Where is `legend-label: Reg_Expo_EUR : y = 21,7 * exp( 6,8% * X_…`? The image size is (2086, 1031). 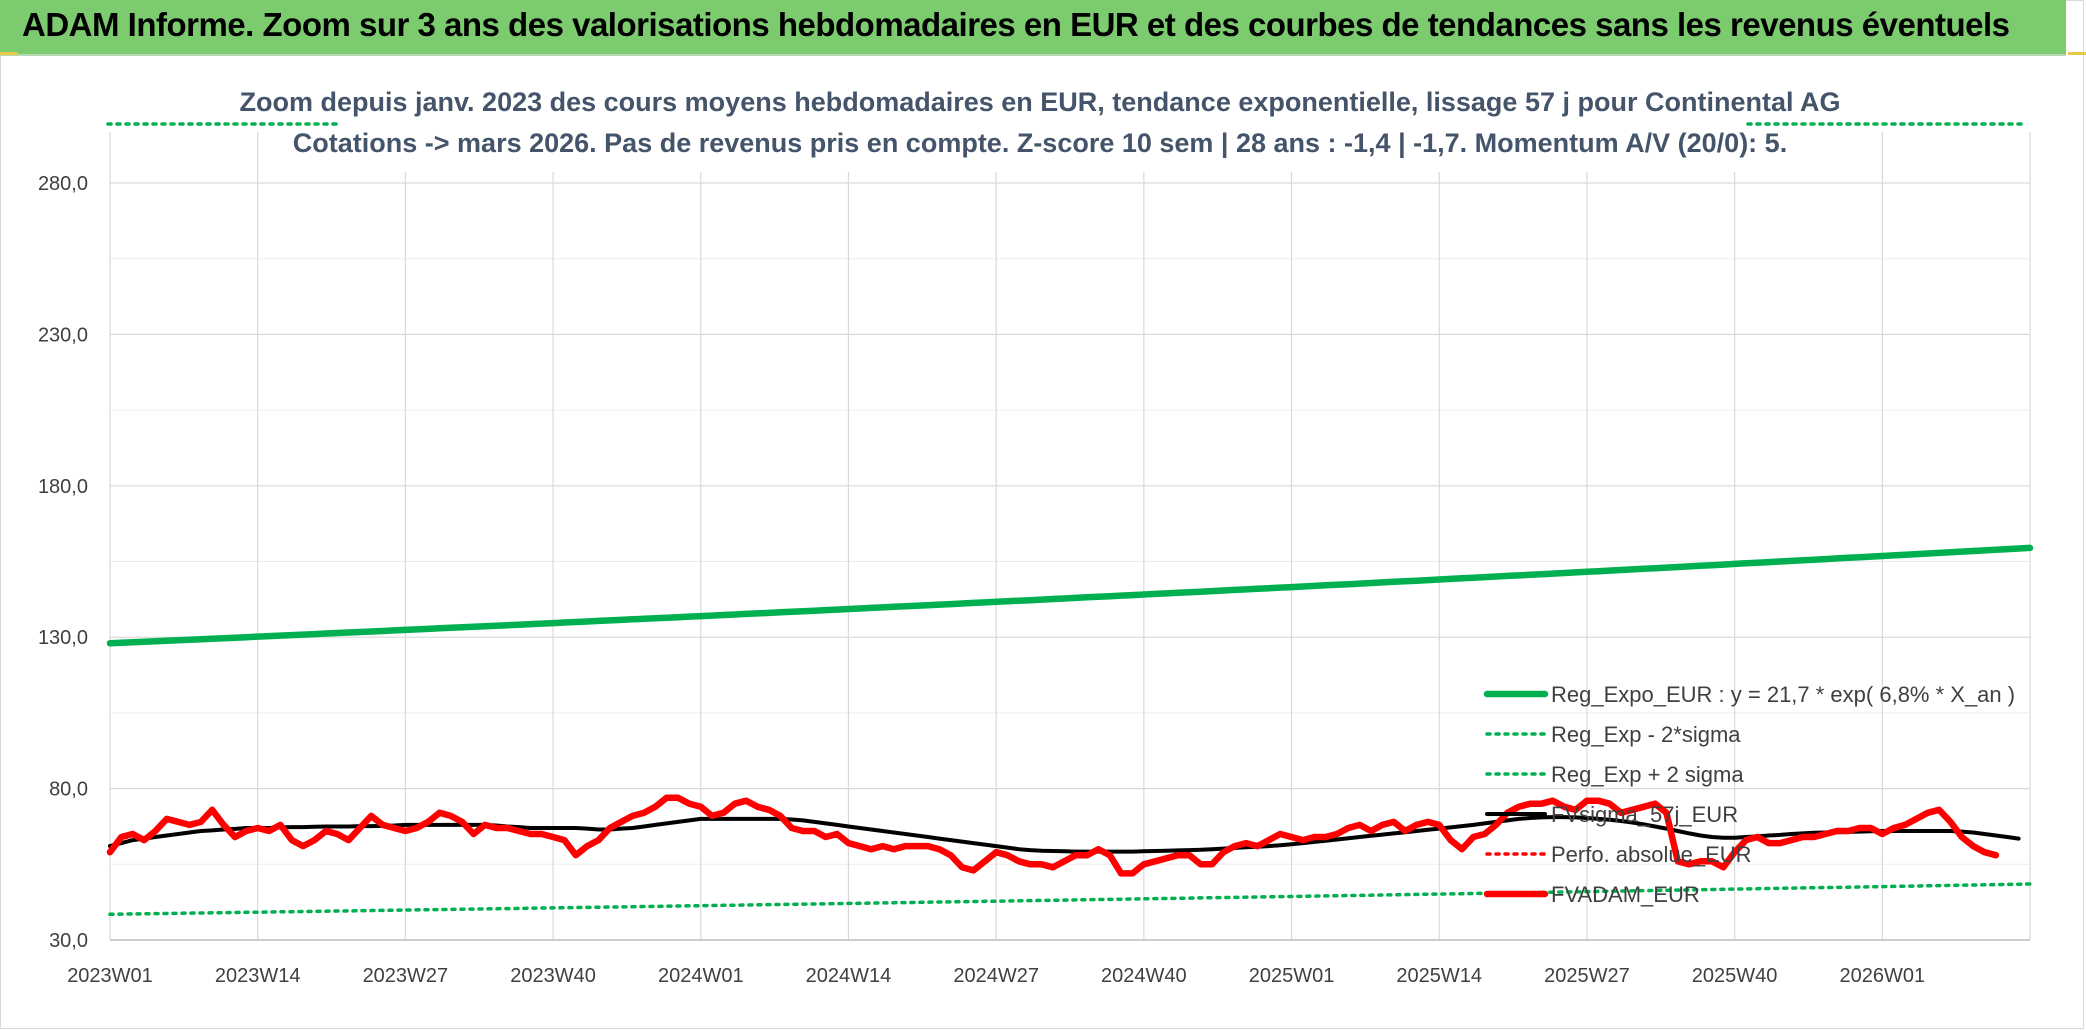 legend-label: Reg_Expo_EUR : y = 21,7 * exp( 6,8% * X_… is located at coordinates (1783, 694).